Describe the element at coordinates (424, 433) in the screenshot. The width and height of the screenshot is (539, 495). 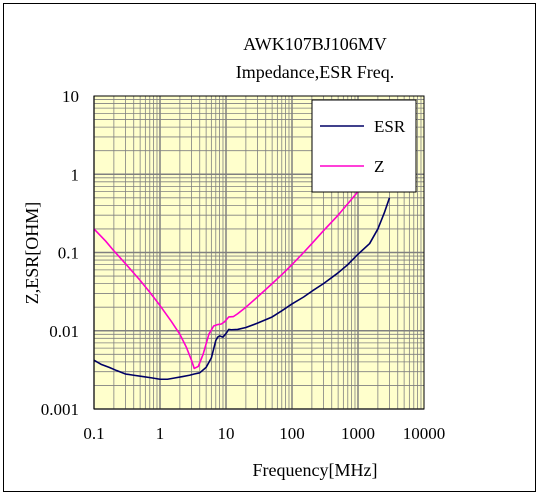
I see `x-tick-label: 10000` at that location.